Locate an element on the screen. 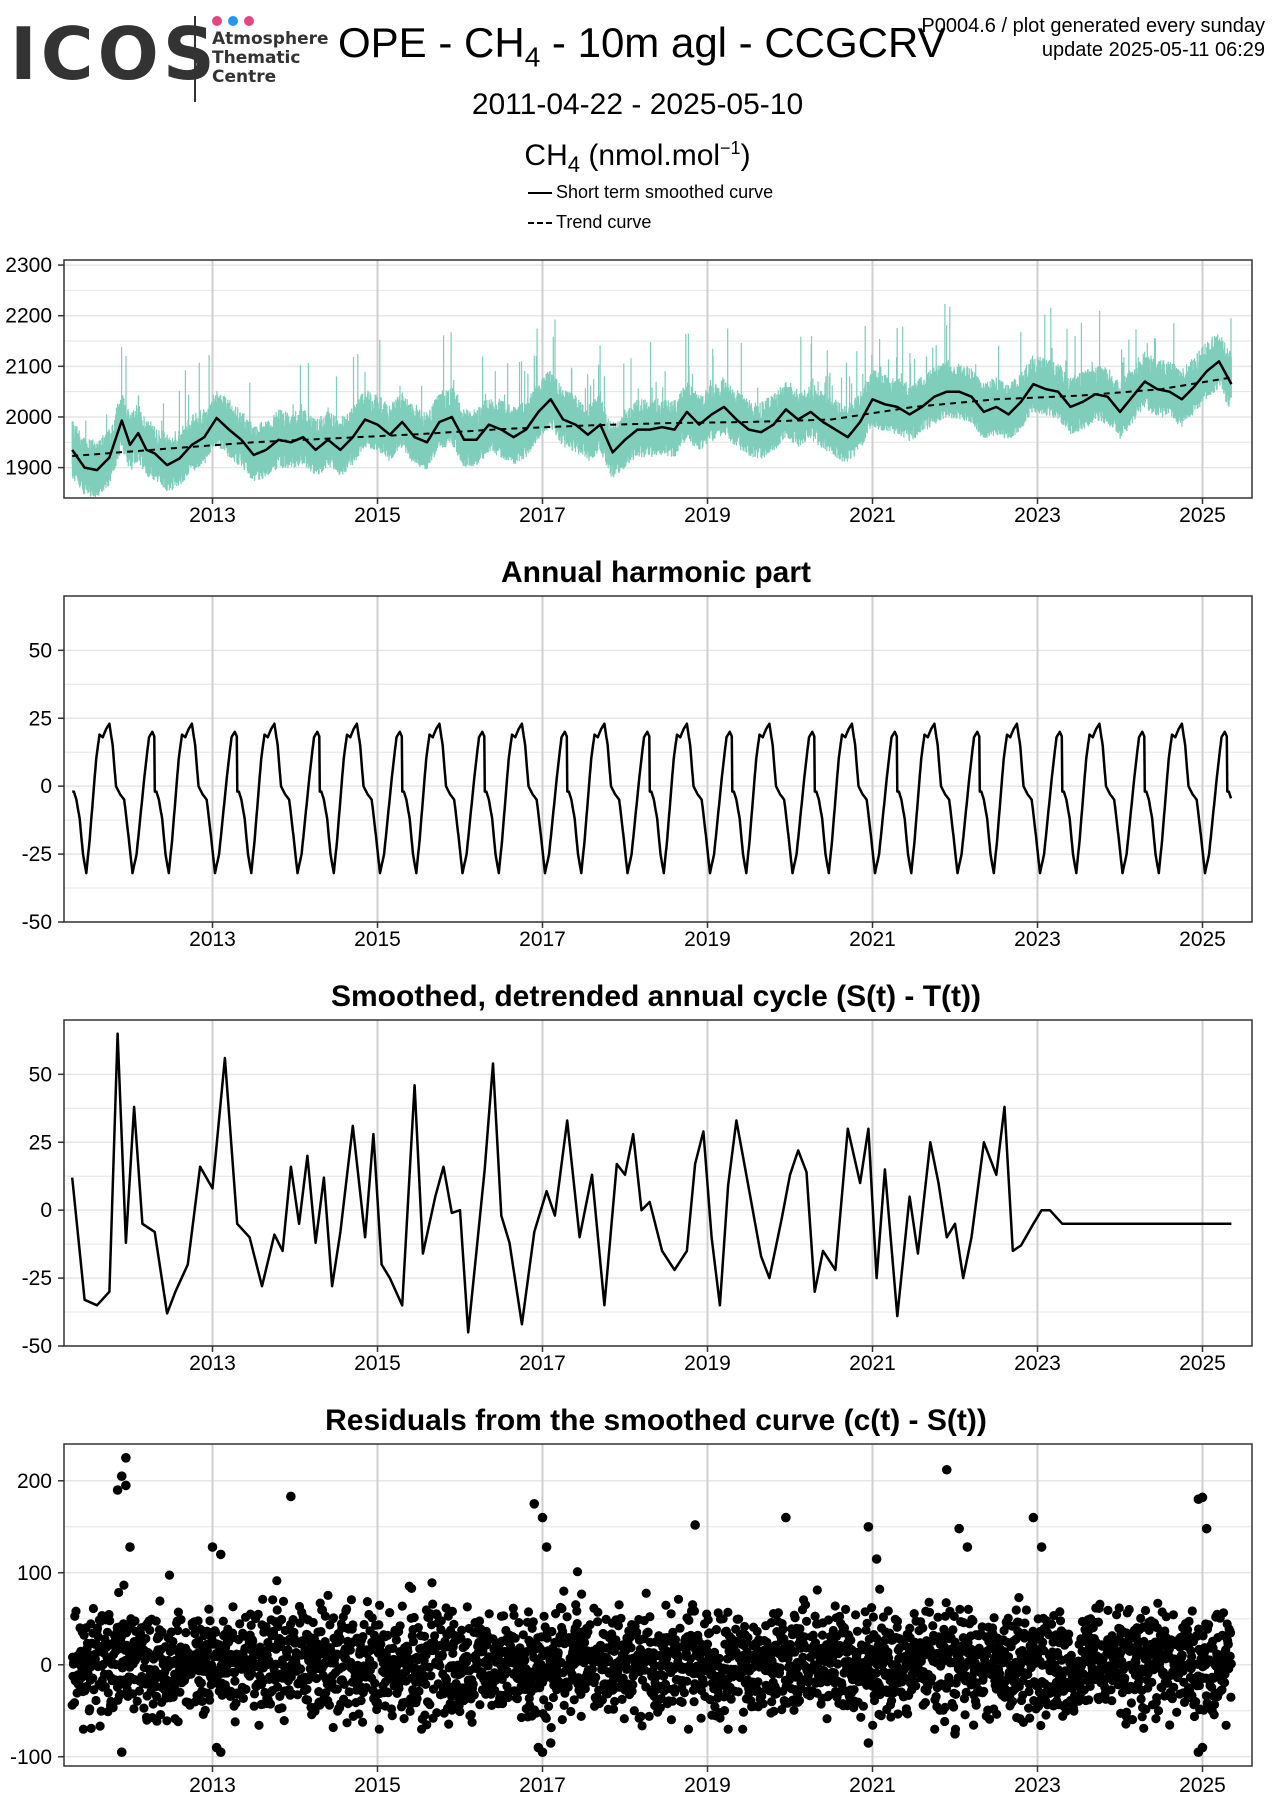  organisation-name: Atmosphere Thematic Centre is located at coordinates (270, 58).